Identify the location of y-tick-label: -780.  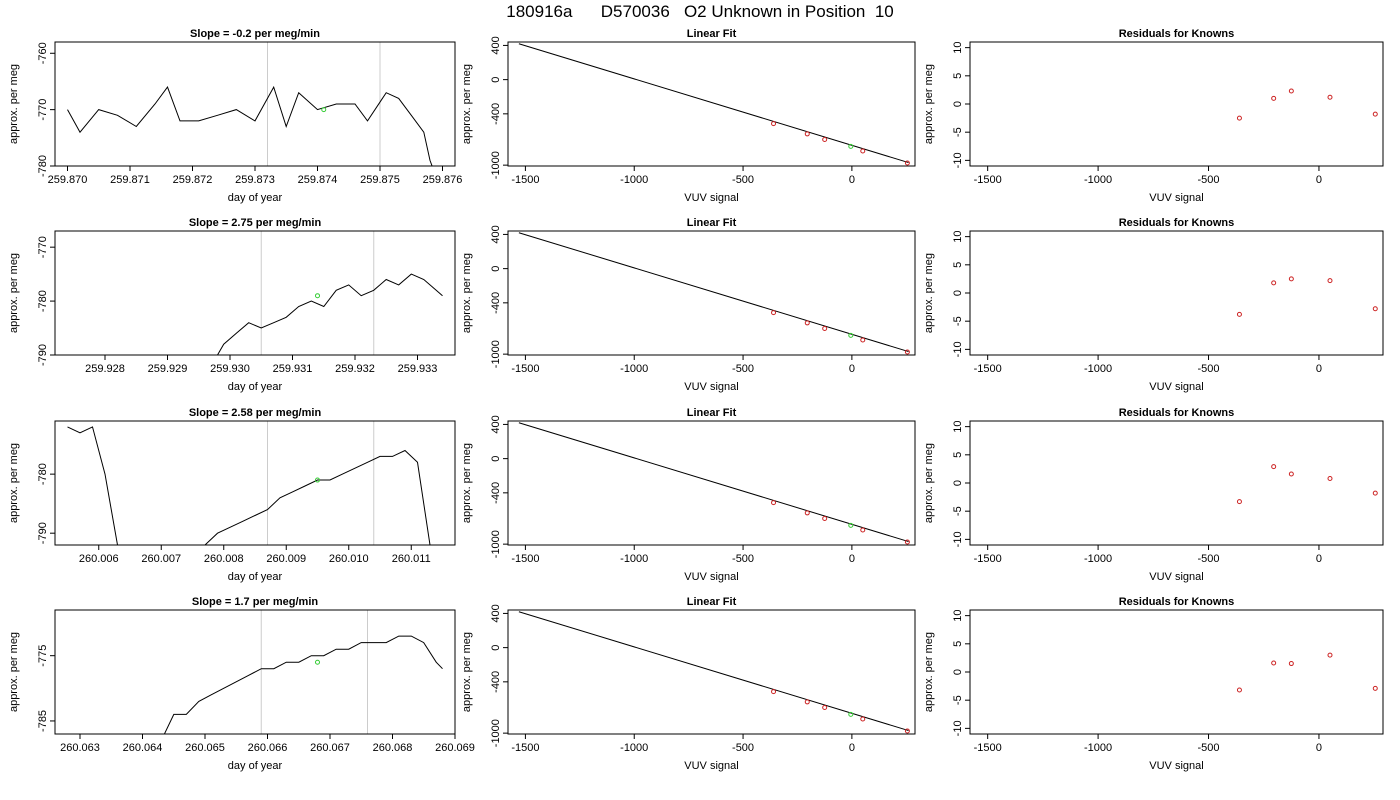
(43, 474).